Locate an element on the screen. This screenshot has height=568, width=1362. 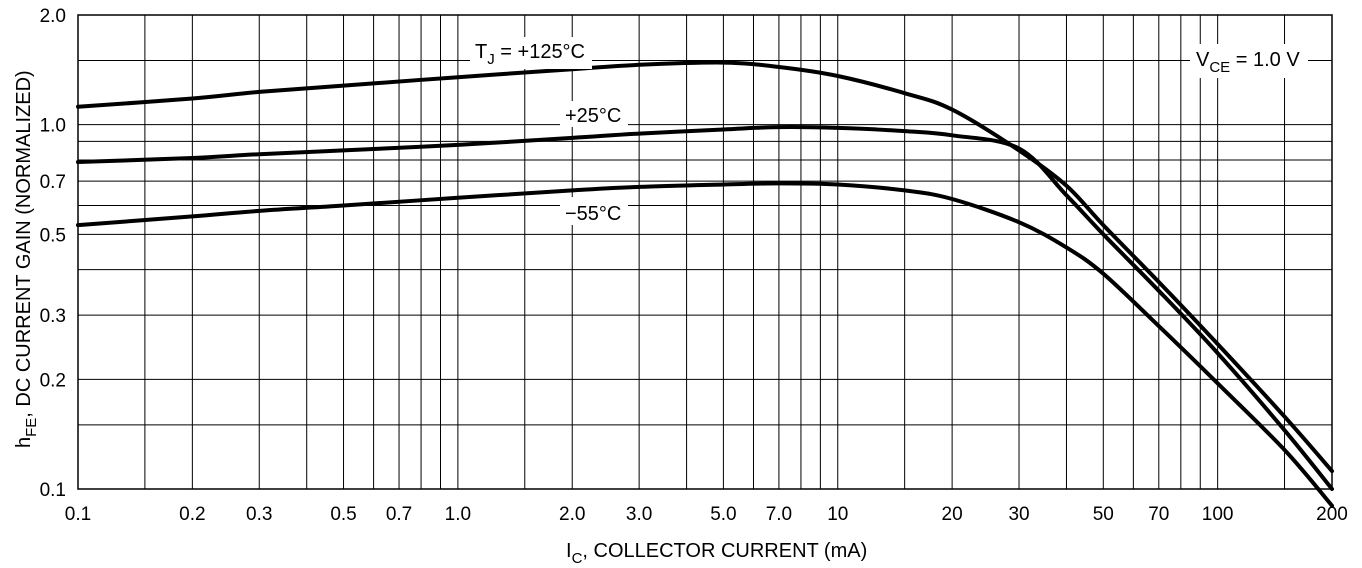
label-125-bg is located at coordinates (531, 53).